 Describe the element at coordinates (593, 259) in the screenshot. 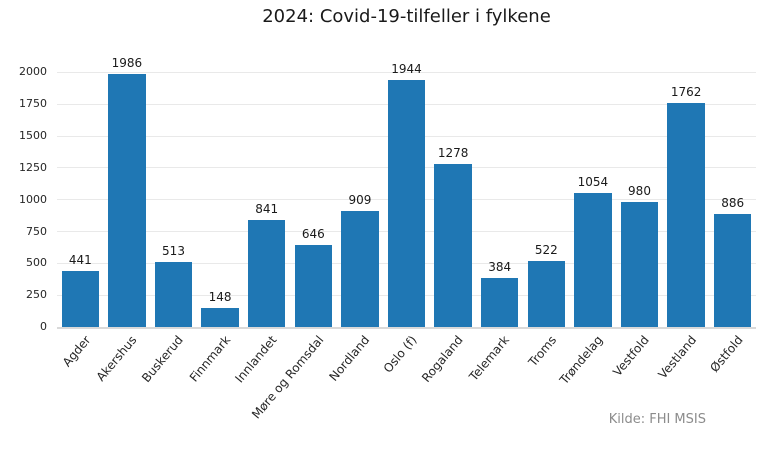

I see `bar-tr-ndelag` at that location.